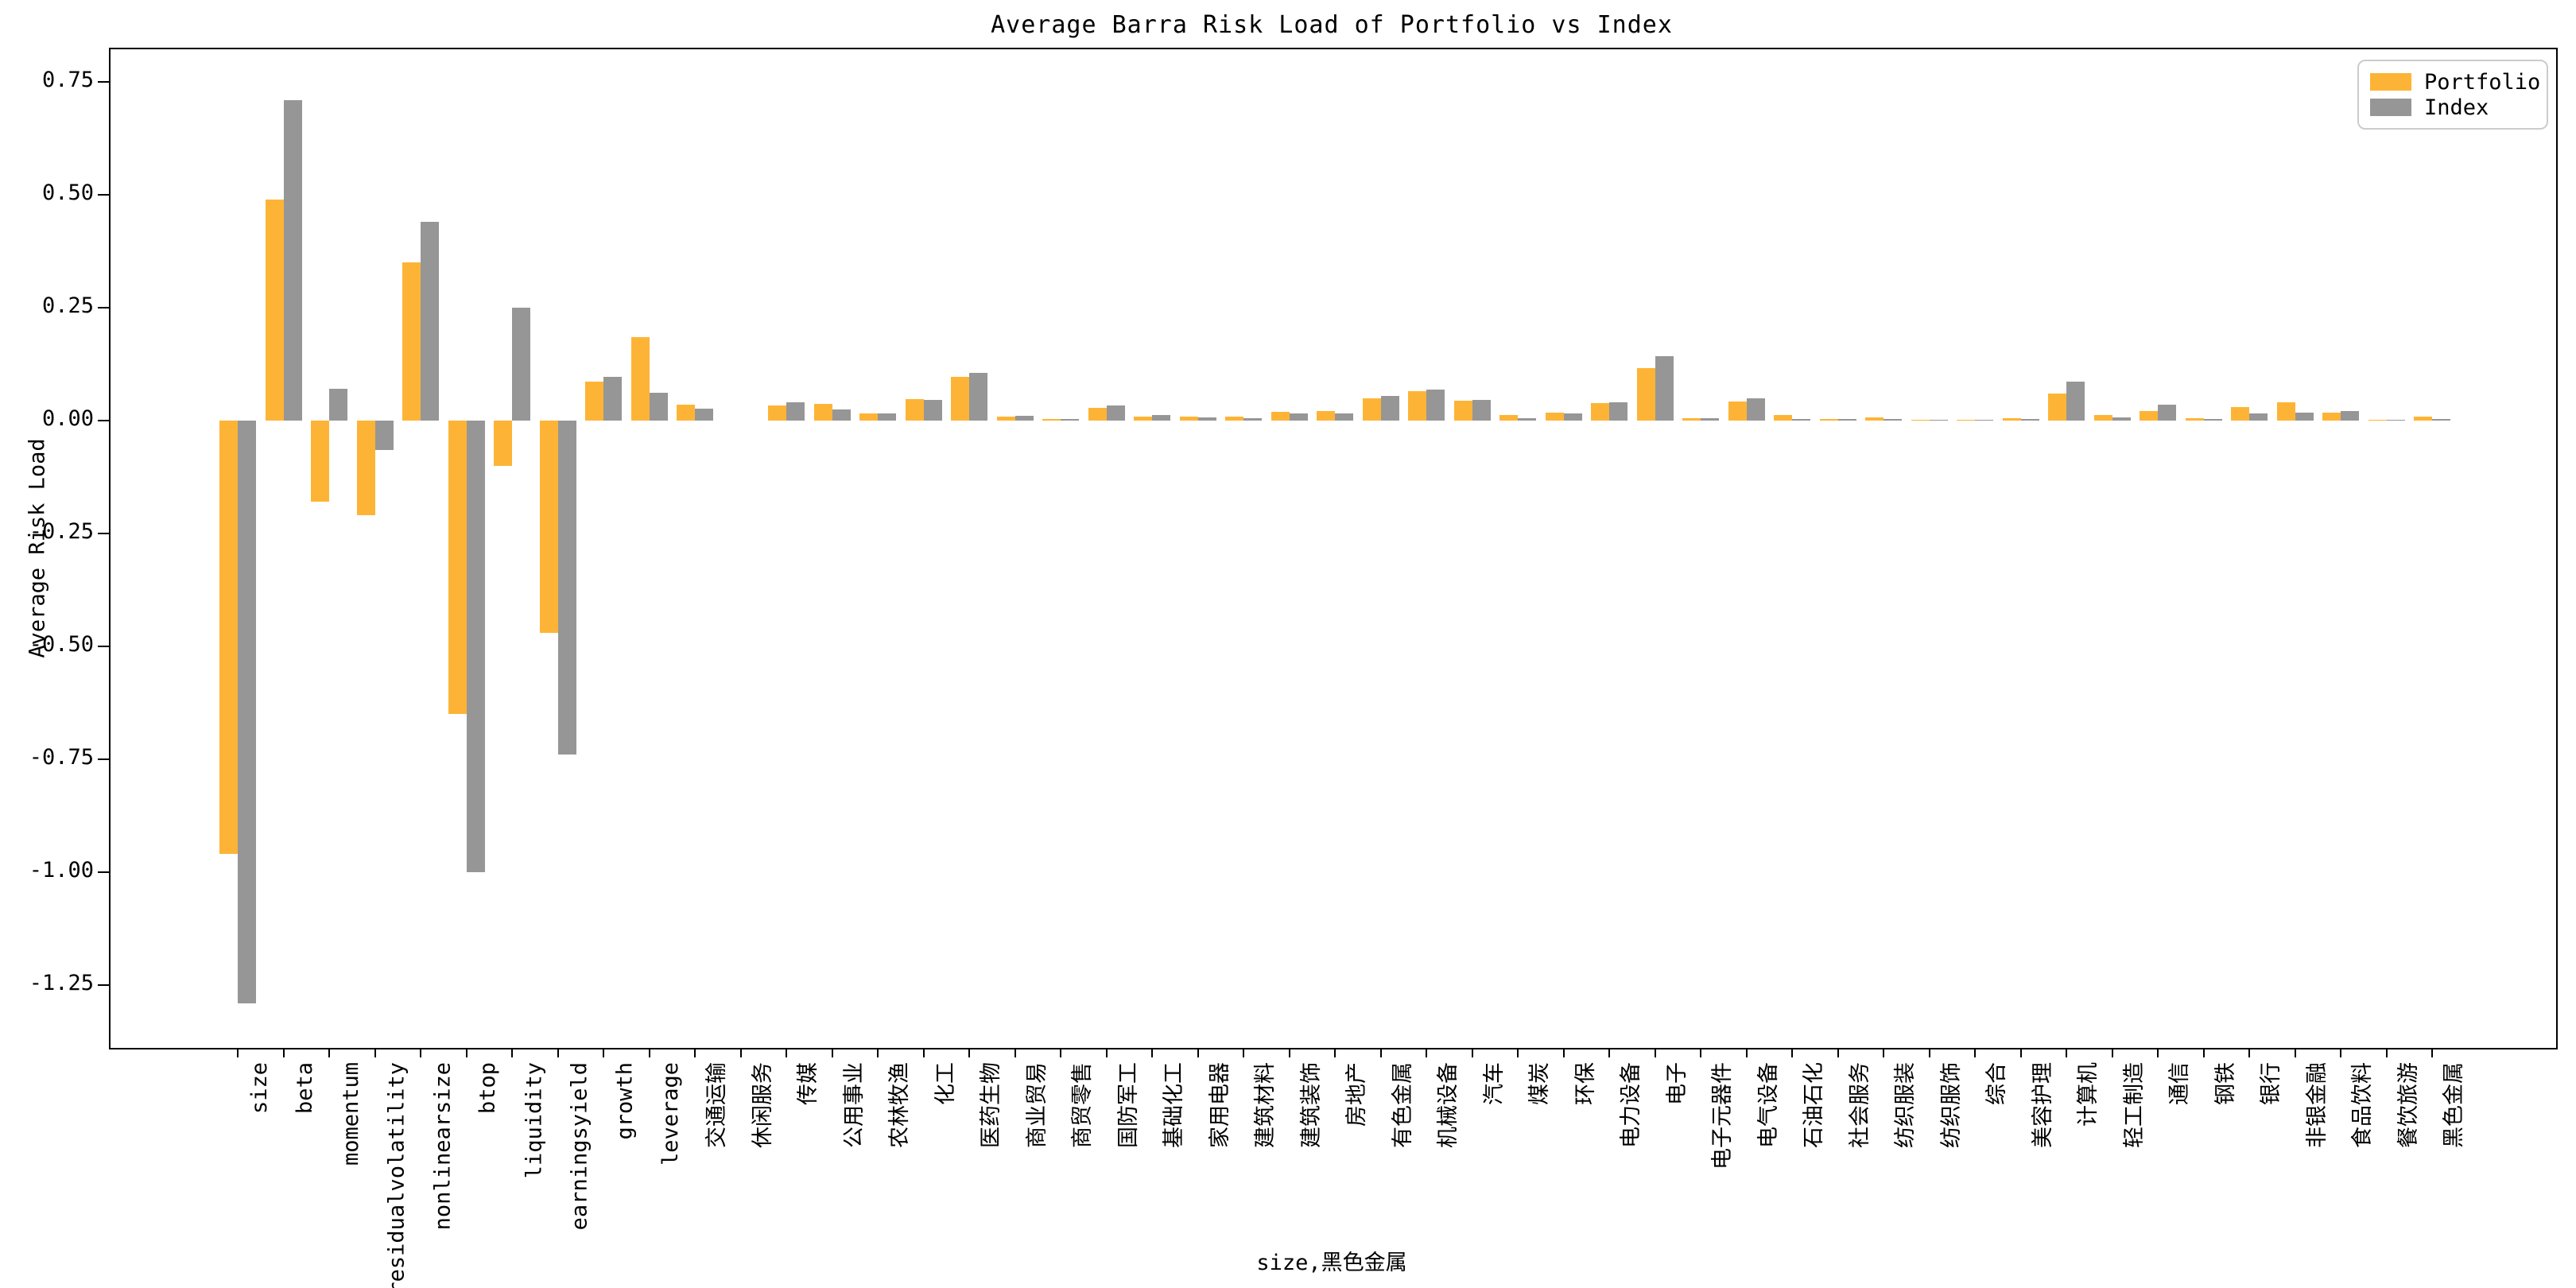  I want to click on xtick-label-美容护理: 美容护理, so click(2043, 1105).